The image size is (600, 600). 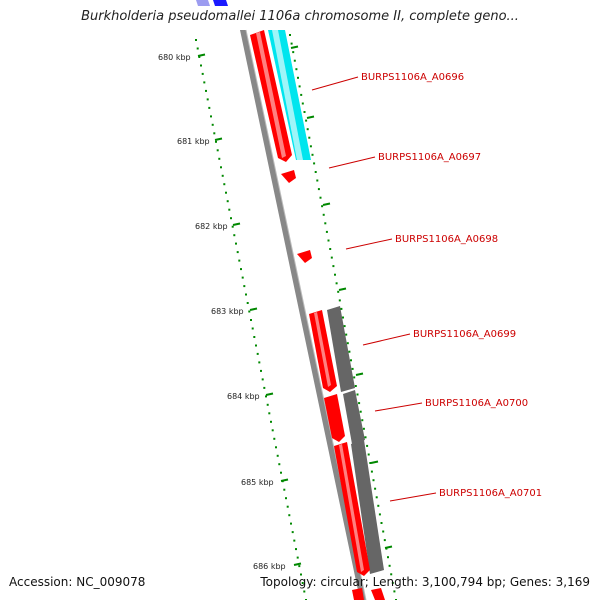 I want to click on gene-cds-A0699, so click(x=323, y=351).